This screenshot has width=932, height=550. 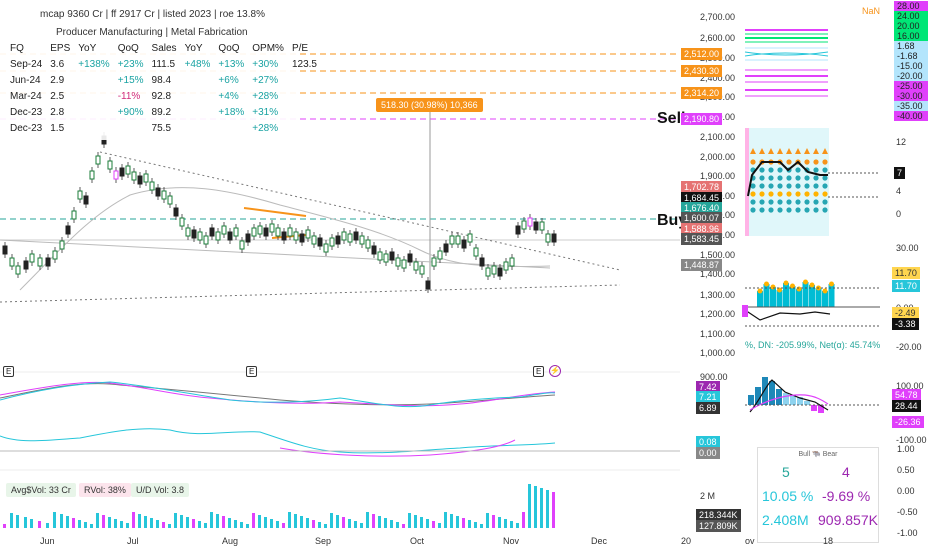 I want to click on price-tag: 1,600.07, so click(x=702, y=218).